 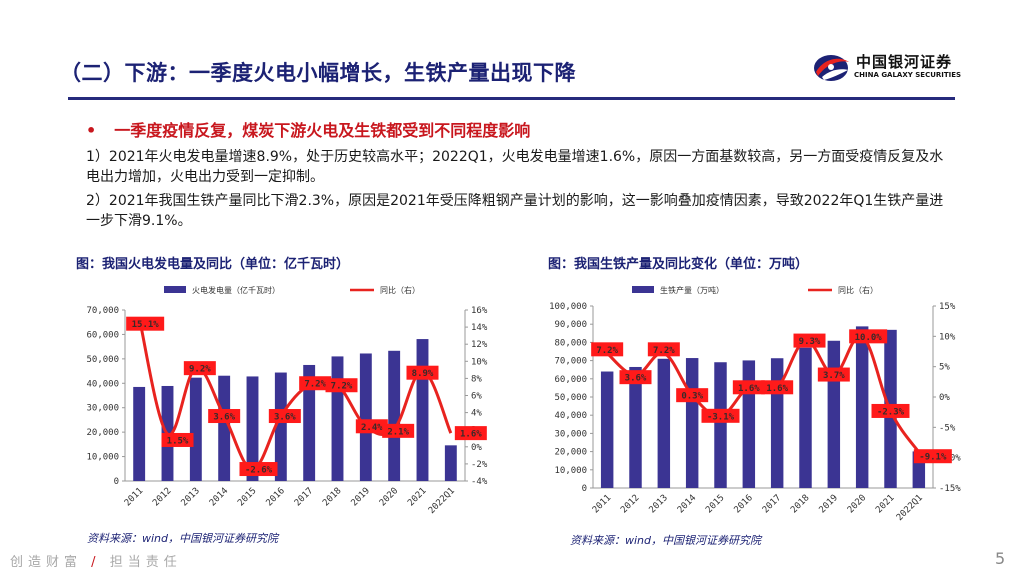 I want to click on thermal-left-tick-label: 10,000, so click(x=102, y=458).